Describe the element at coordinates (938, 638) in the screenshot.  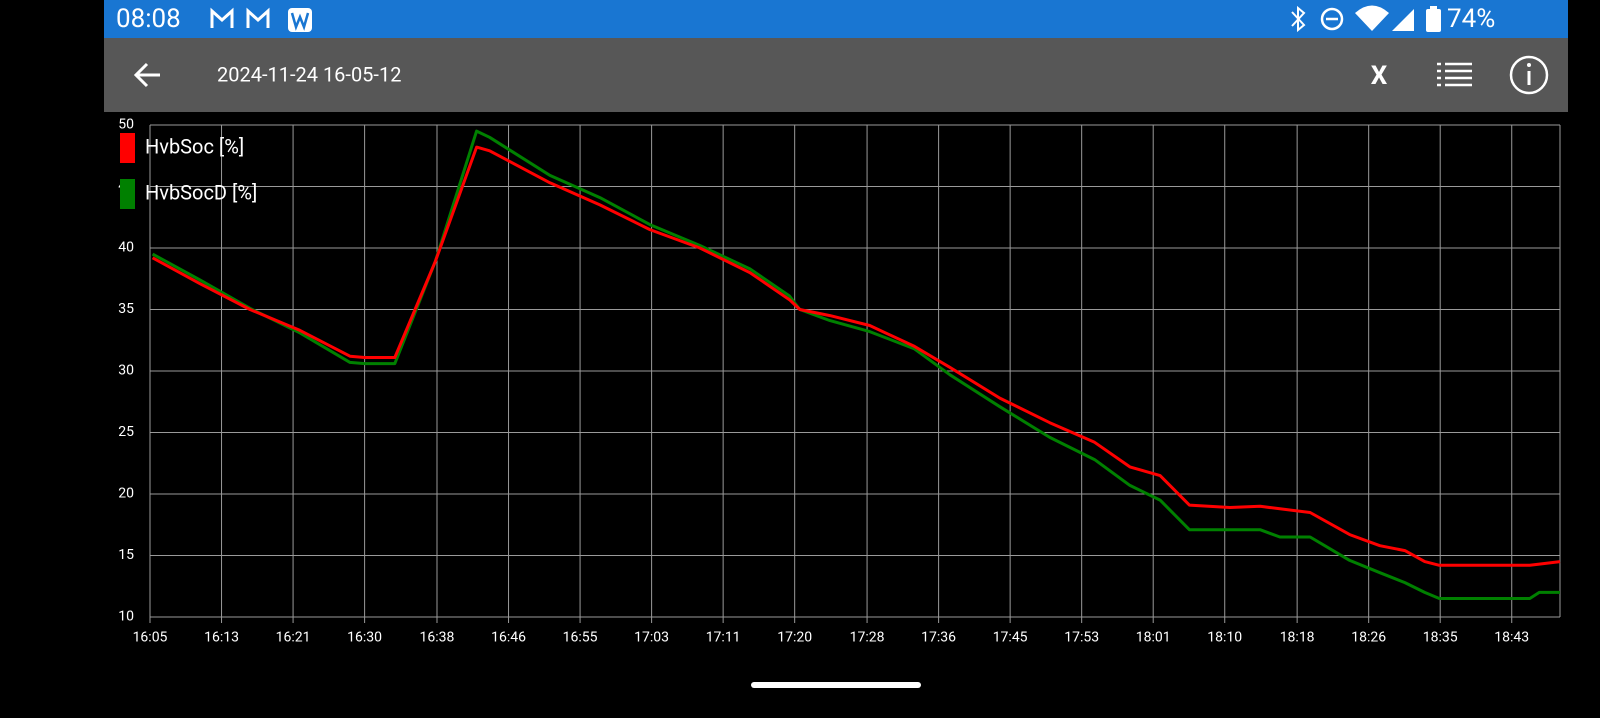
I see `x-tick-label: 17:36` at that location.